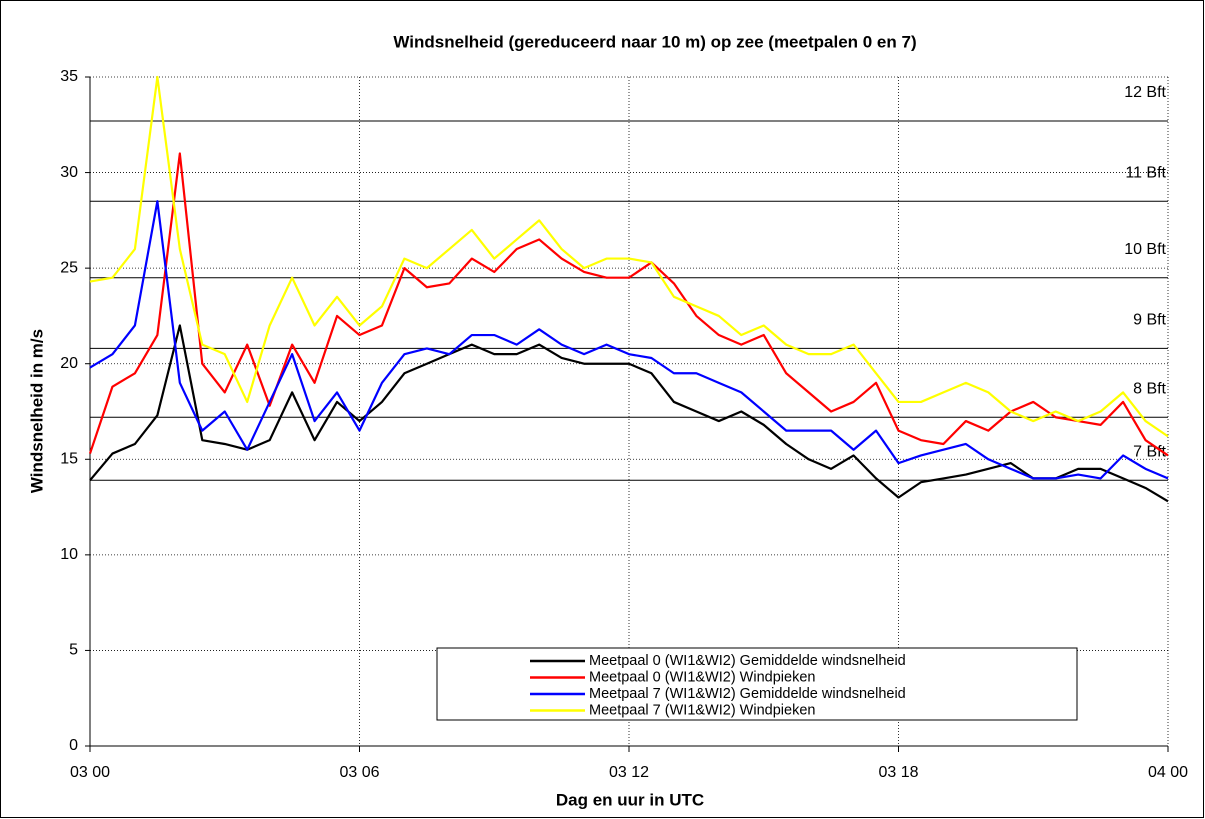 The height and width of the screenshot is (819, 1205). I want to click on reference-label: 8 Bft, so click(1149, 388).